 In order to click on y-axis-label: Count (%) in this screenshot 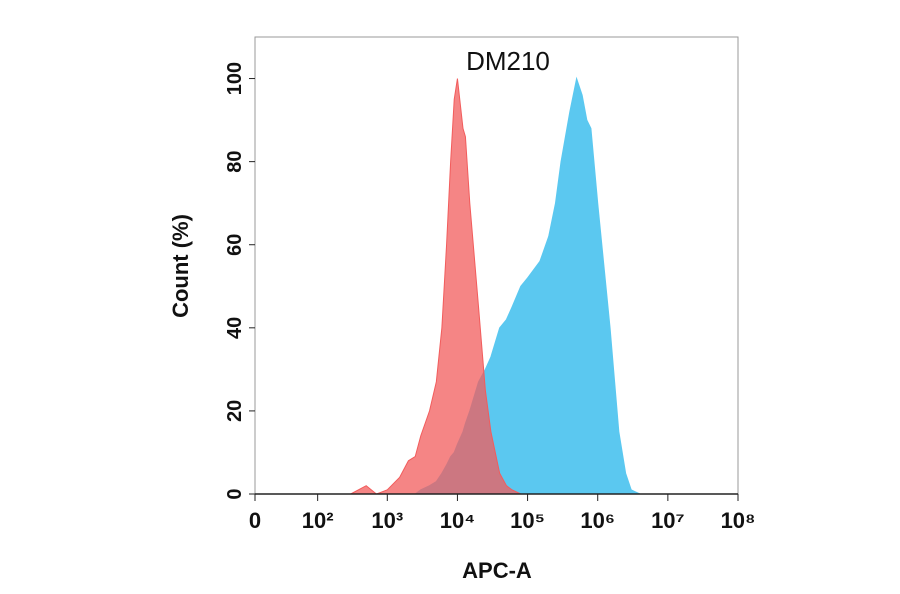, I will do `click(180, 266)`.